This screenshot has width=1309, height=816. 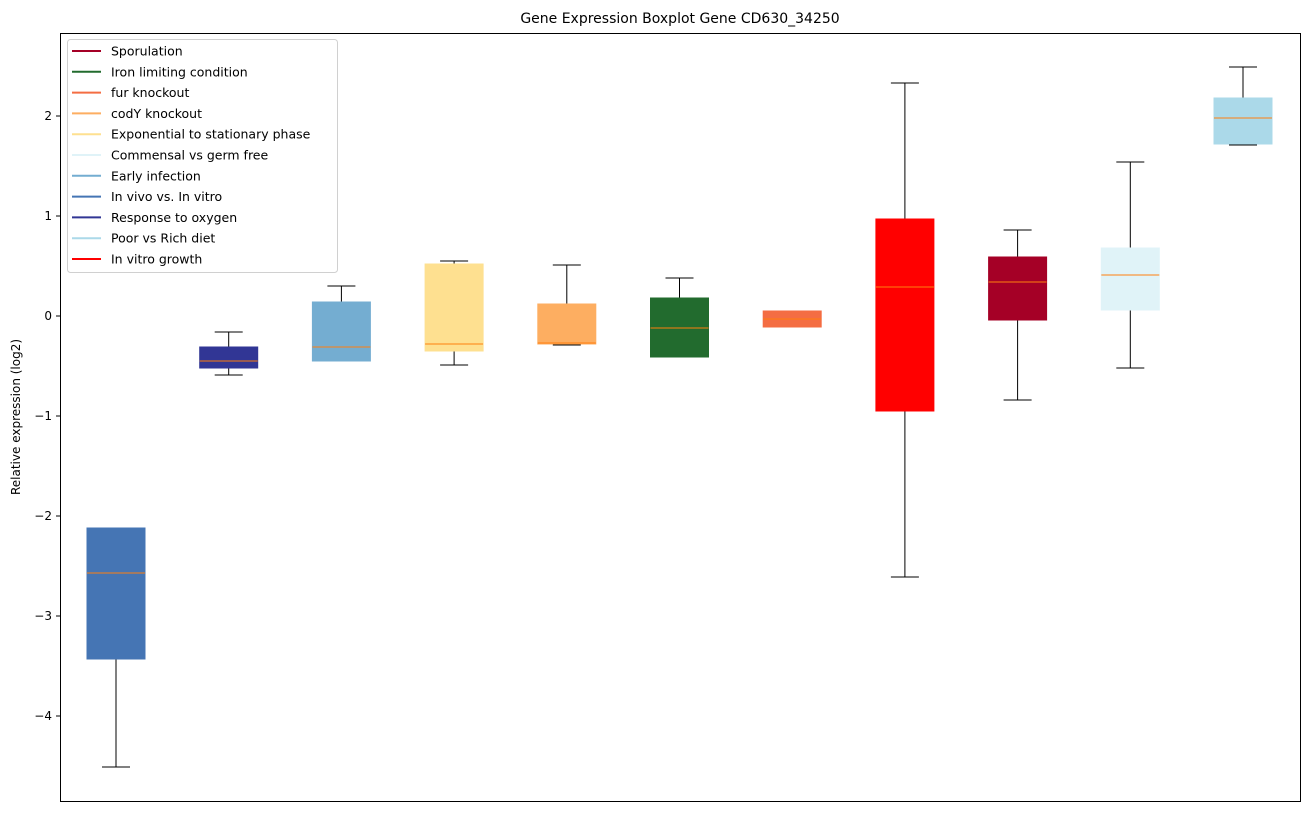 I want to click on legend-entry: Iron limiting condition, so click(x=160, y=71).